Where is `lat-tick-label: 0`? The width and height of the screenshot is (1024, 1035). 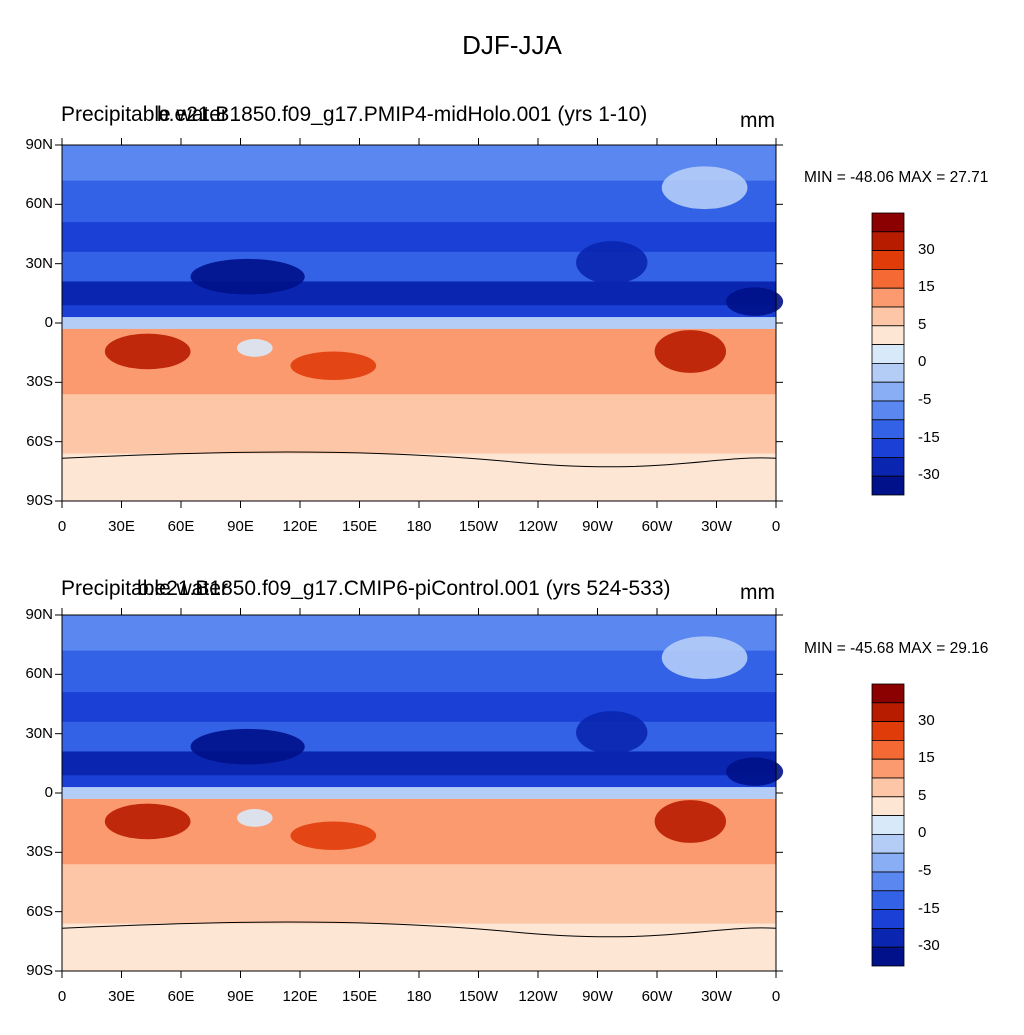 lat-tick-label: 0 is located at coordinates (48, 792).